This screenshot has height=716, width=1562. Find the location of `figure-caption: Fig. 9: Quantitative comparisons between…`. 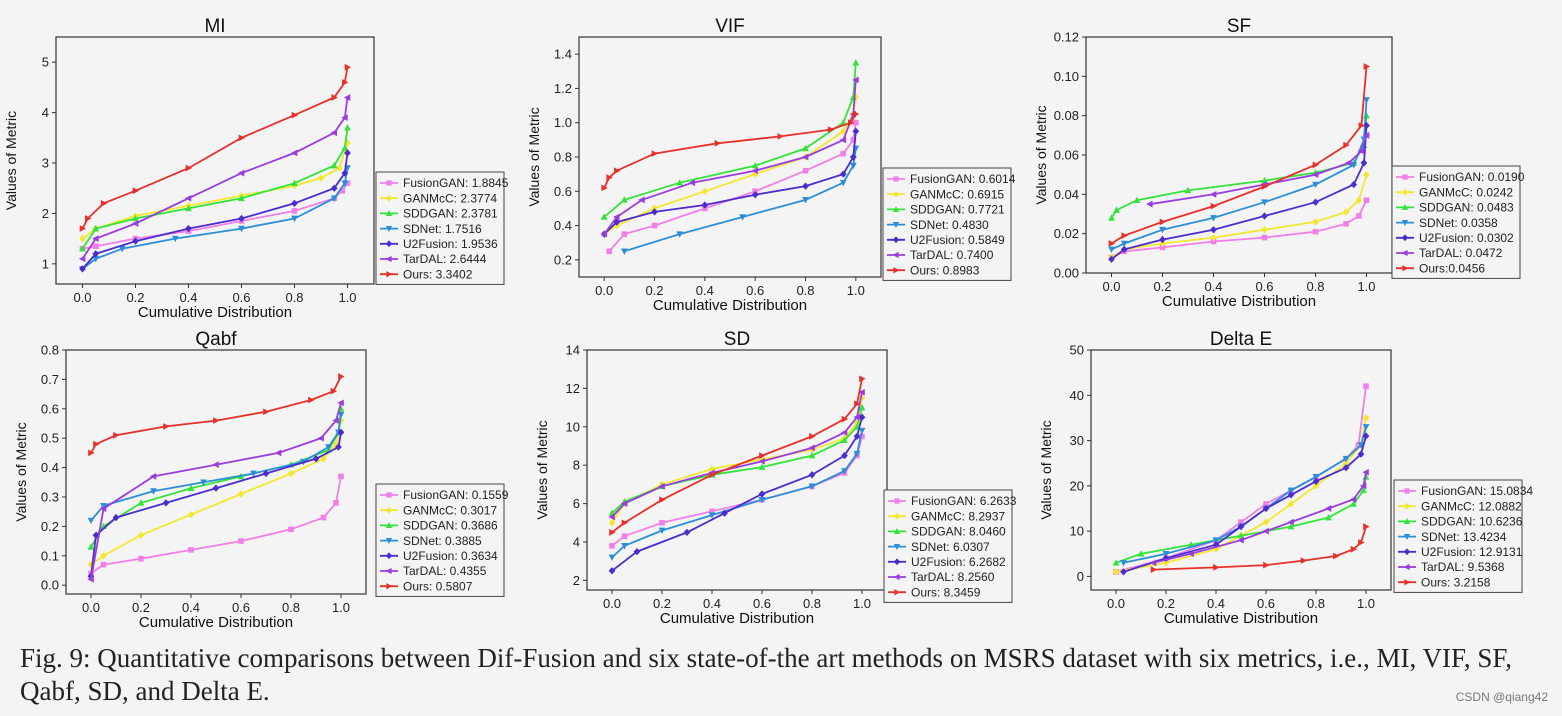

figure-caption: Fig. 9: Quantitative comparisons between… is located at coordinates (766, 674).